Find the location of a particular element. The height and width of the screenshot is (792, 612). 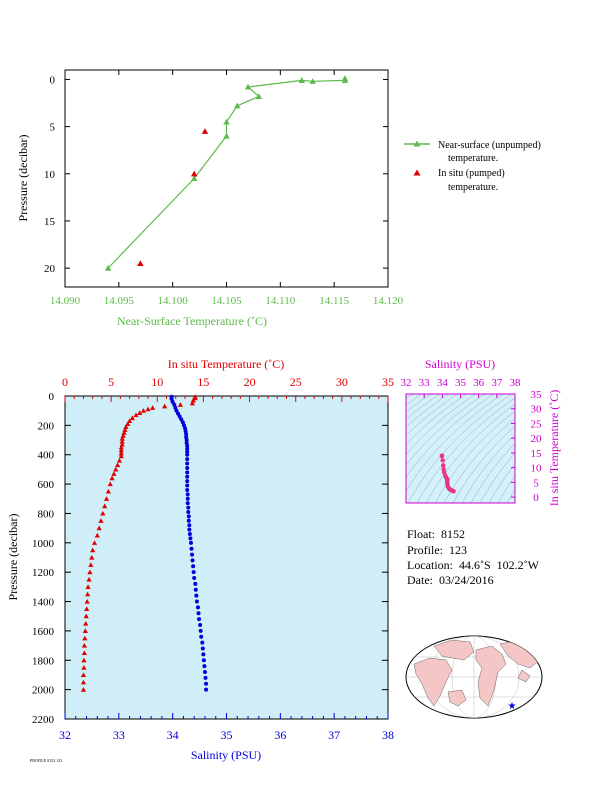

bottom-x-tick-label: 36 is located at coordinates (280, 735).